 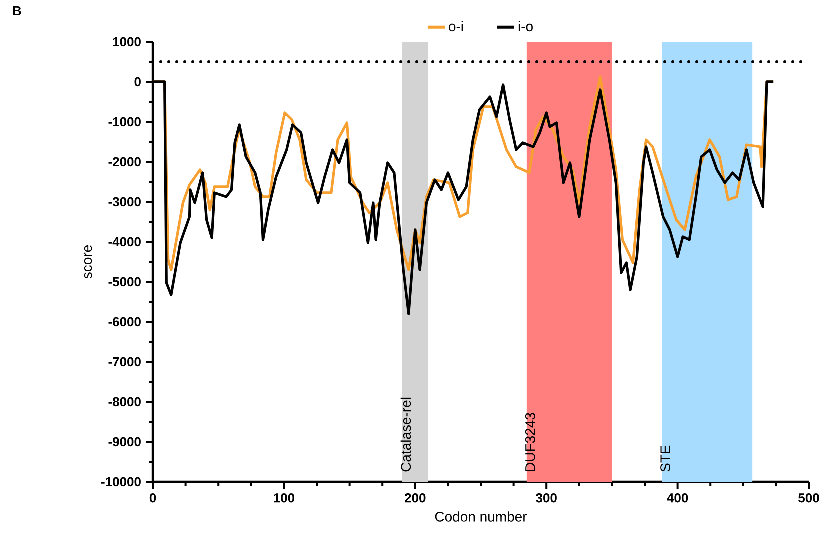 I want to click on x-axis-title: Codon number, so click(x=481, y=517).